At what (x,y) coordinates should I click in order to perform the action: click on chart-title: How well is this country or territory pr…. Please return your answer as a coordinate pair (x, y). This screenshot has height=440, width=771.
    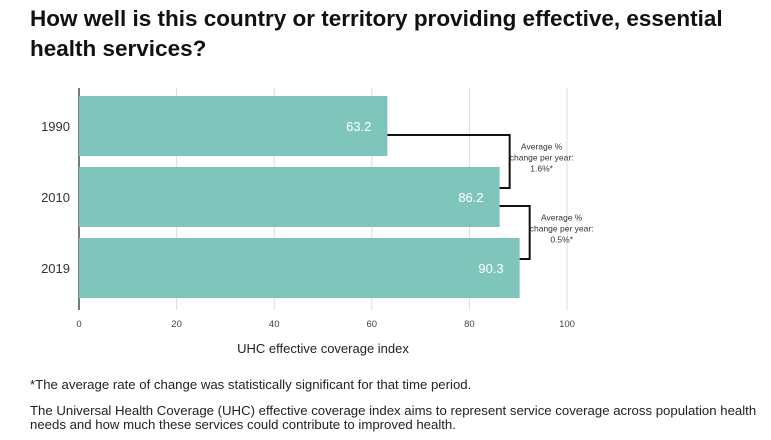
    Looking at the image, I should click on (376, 33).